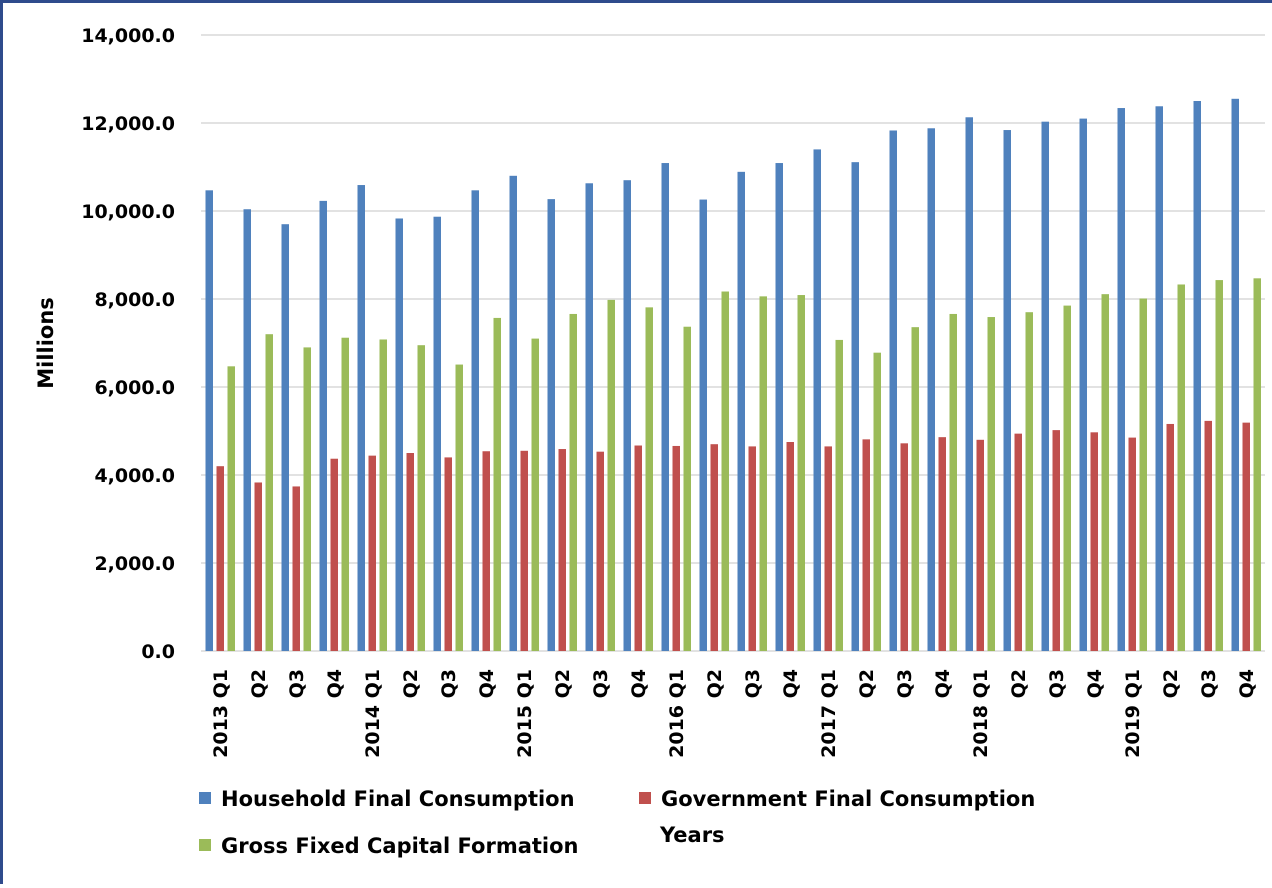 This screenshot has width=1272, height=888. I want to click on x-tick-label: 2019 Q1, so click(1133, 713).